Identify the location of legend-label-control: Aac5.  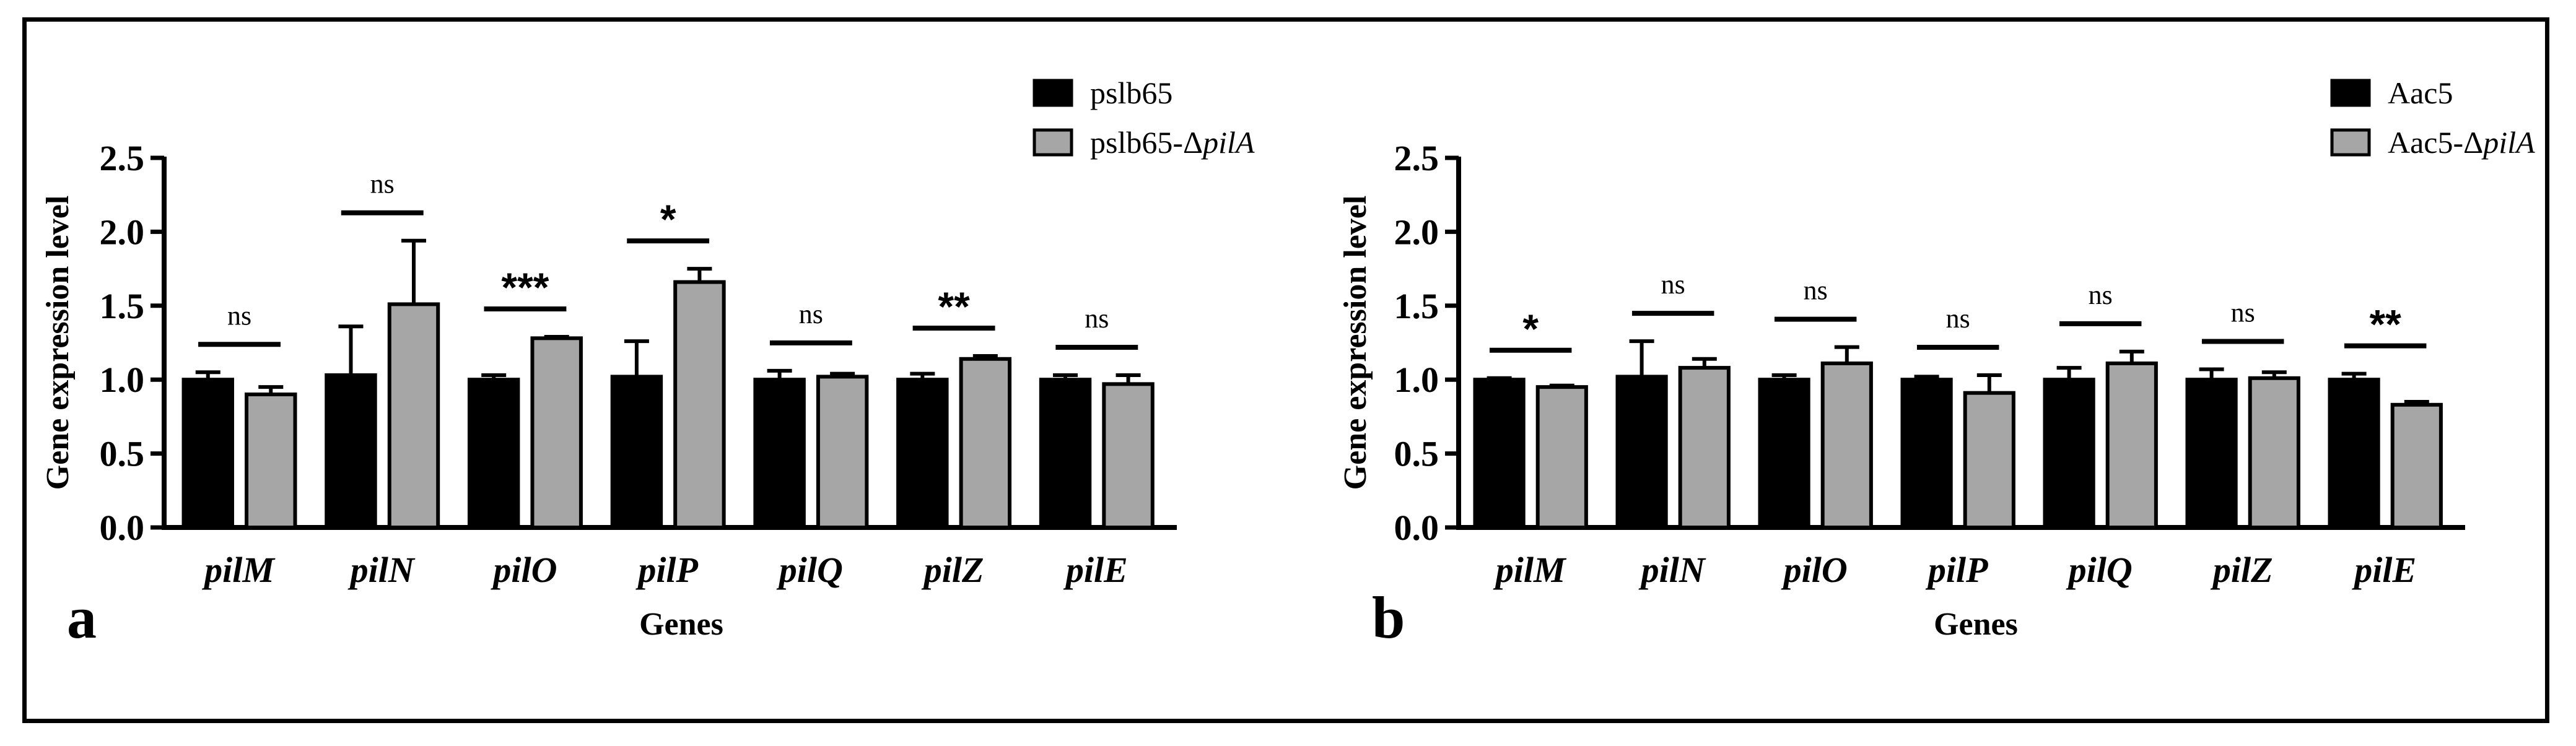
(2420, 93).